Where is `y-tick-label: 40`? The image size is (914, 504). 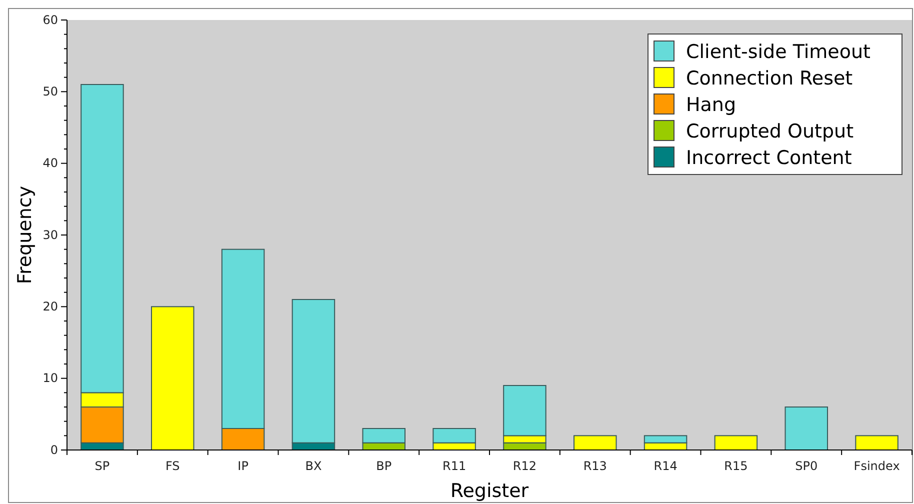 y-tick-label: 40 is located at coordinates (50, 163).